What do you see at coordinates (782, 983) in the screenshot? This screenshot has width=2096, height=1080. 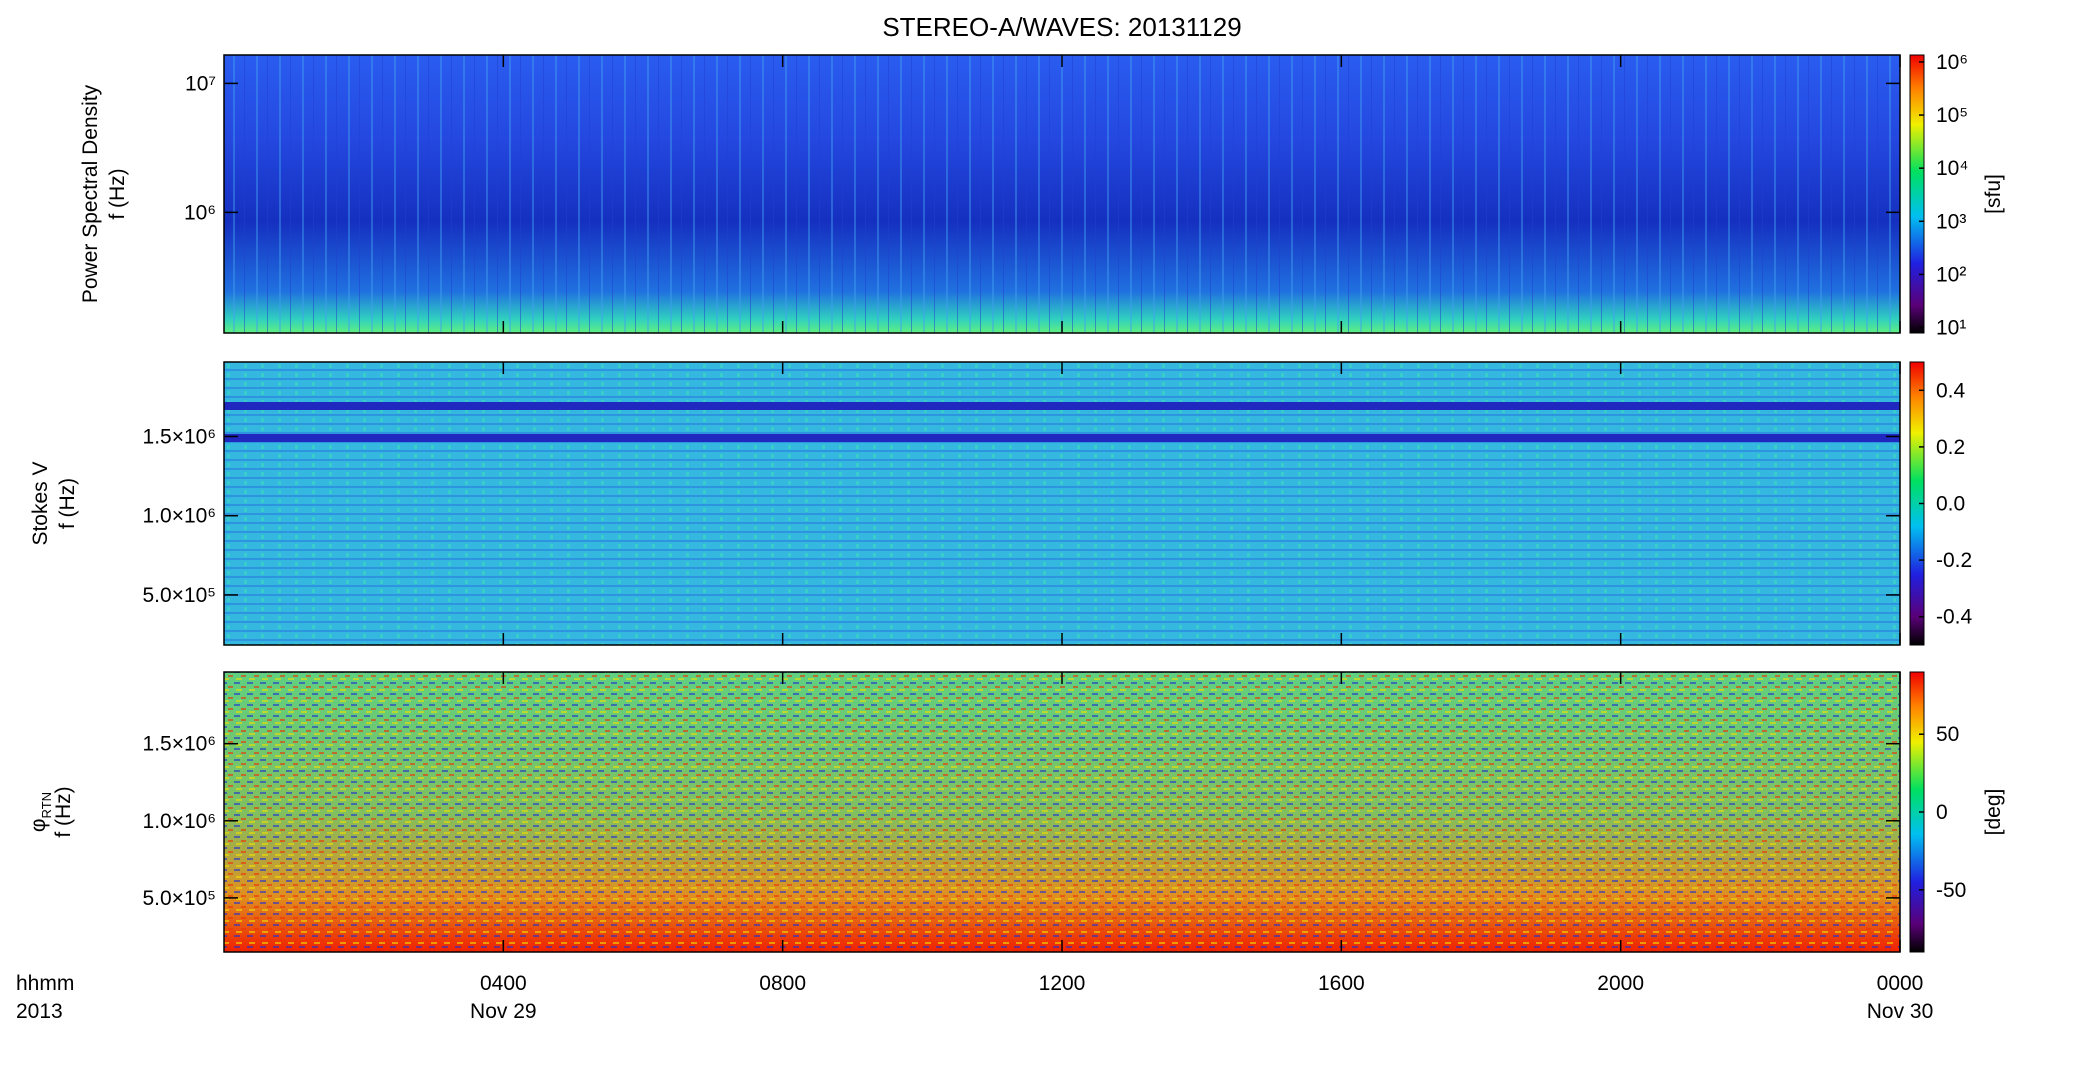 I see `x-tick-label: 0800` at bounding box center [782, 983].